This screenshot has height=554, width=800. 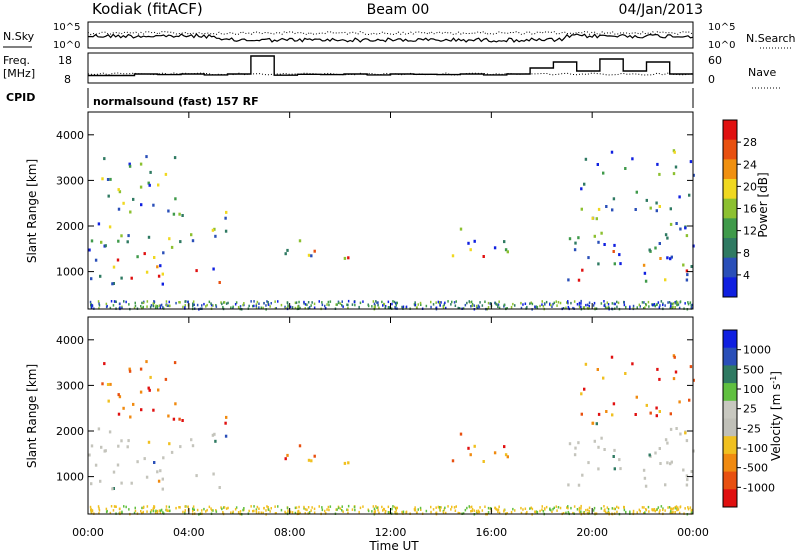 I want to click on colorbar-tick-label: 100, so click(x=753, y=389).